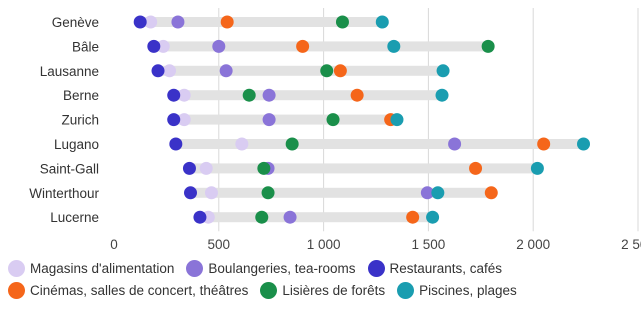  Describe the element at coordinates (81, 95) in the screenshot. I see `category-label: Berne` at that location.